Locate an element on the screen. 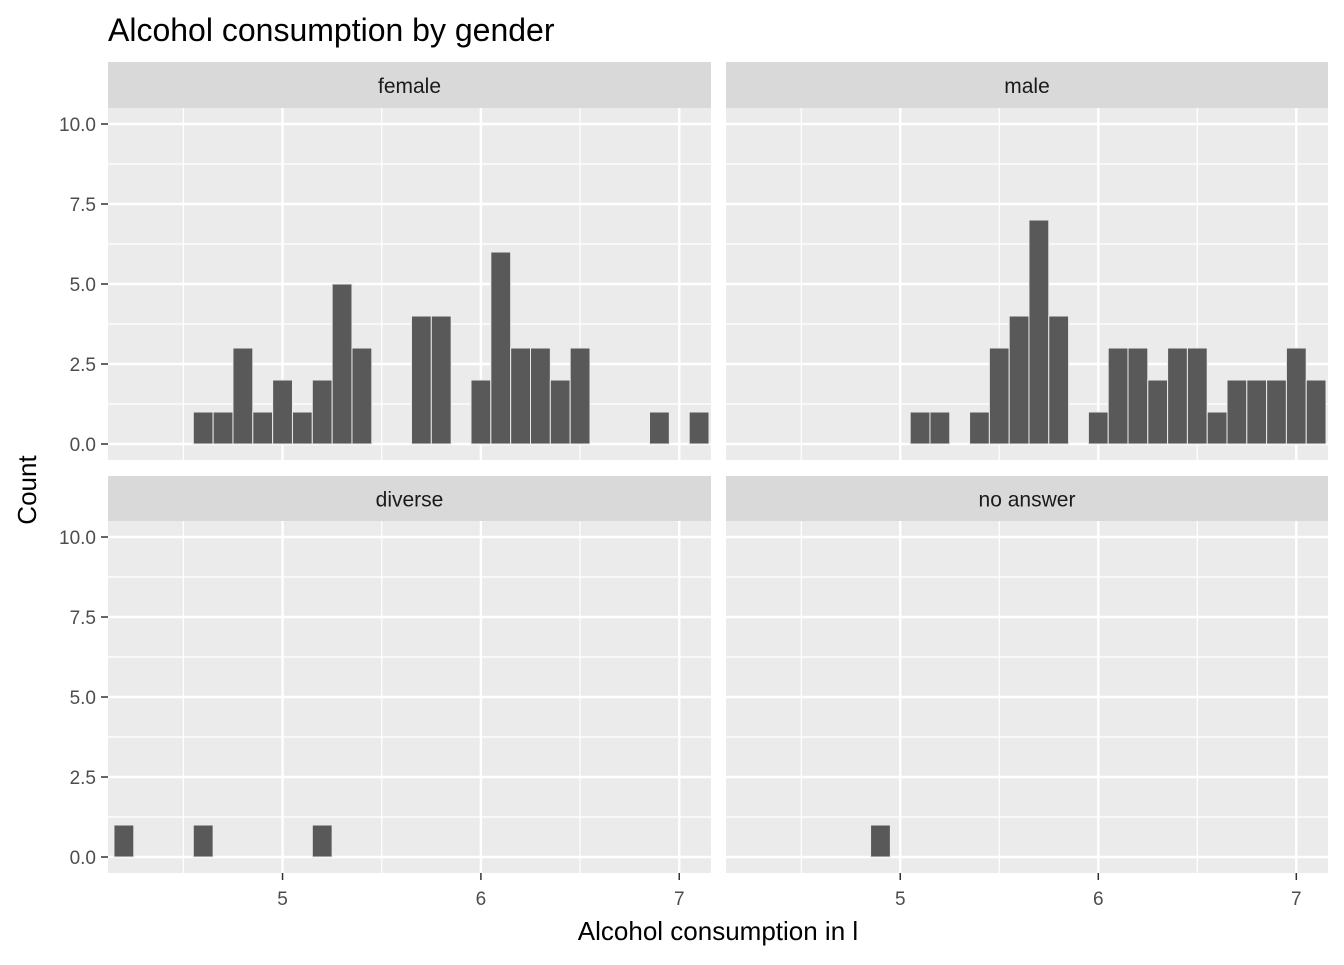 The height and width of the screenshot is (965, 1344). facet-strip-no-answer is located at coordinates (1027, 498).